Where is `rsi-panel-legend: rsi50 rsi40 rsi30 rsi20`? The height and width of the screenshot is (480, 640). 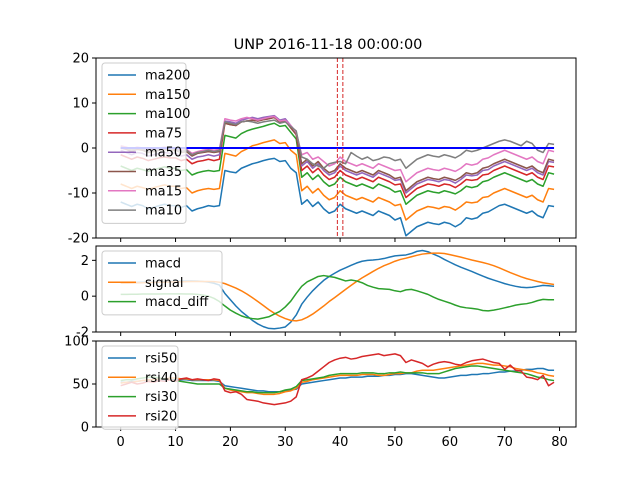 rsi-panel-legend: rsi50 rsi40 rsi30 rsi20 is located at coordinates (140, 387).